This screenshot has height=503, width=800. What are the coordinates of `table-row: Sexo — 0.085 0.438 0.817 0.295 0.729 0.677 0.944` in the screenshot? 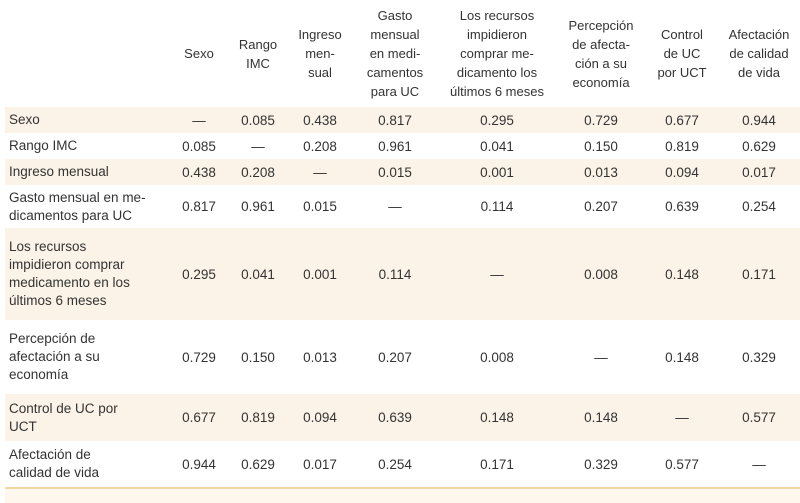 It's located at (402, 120).